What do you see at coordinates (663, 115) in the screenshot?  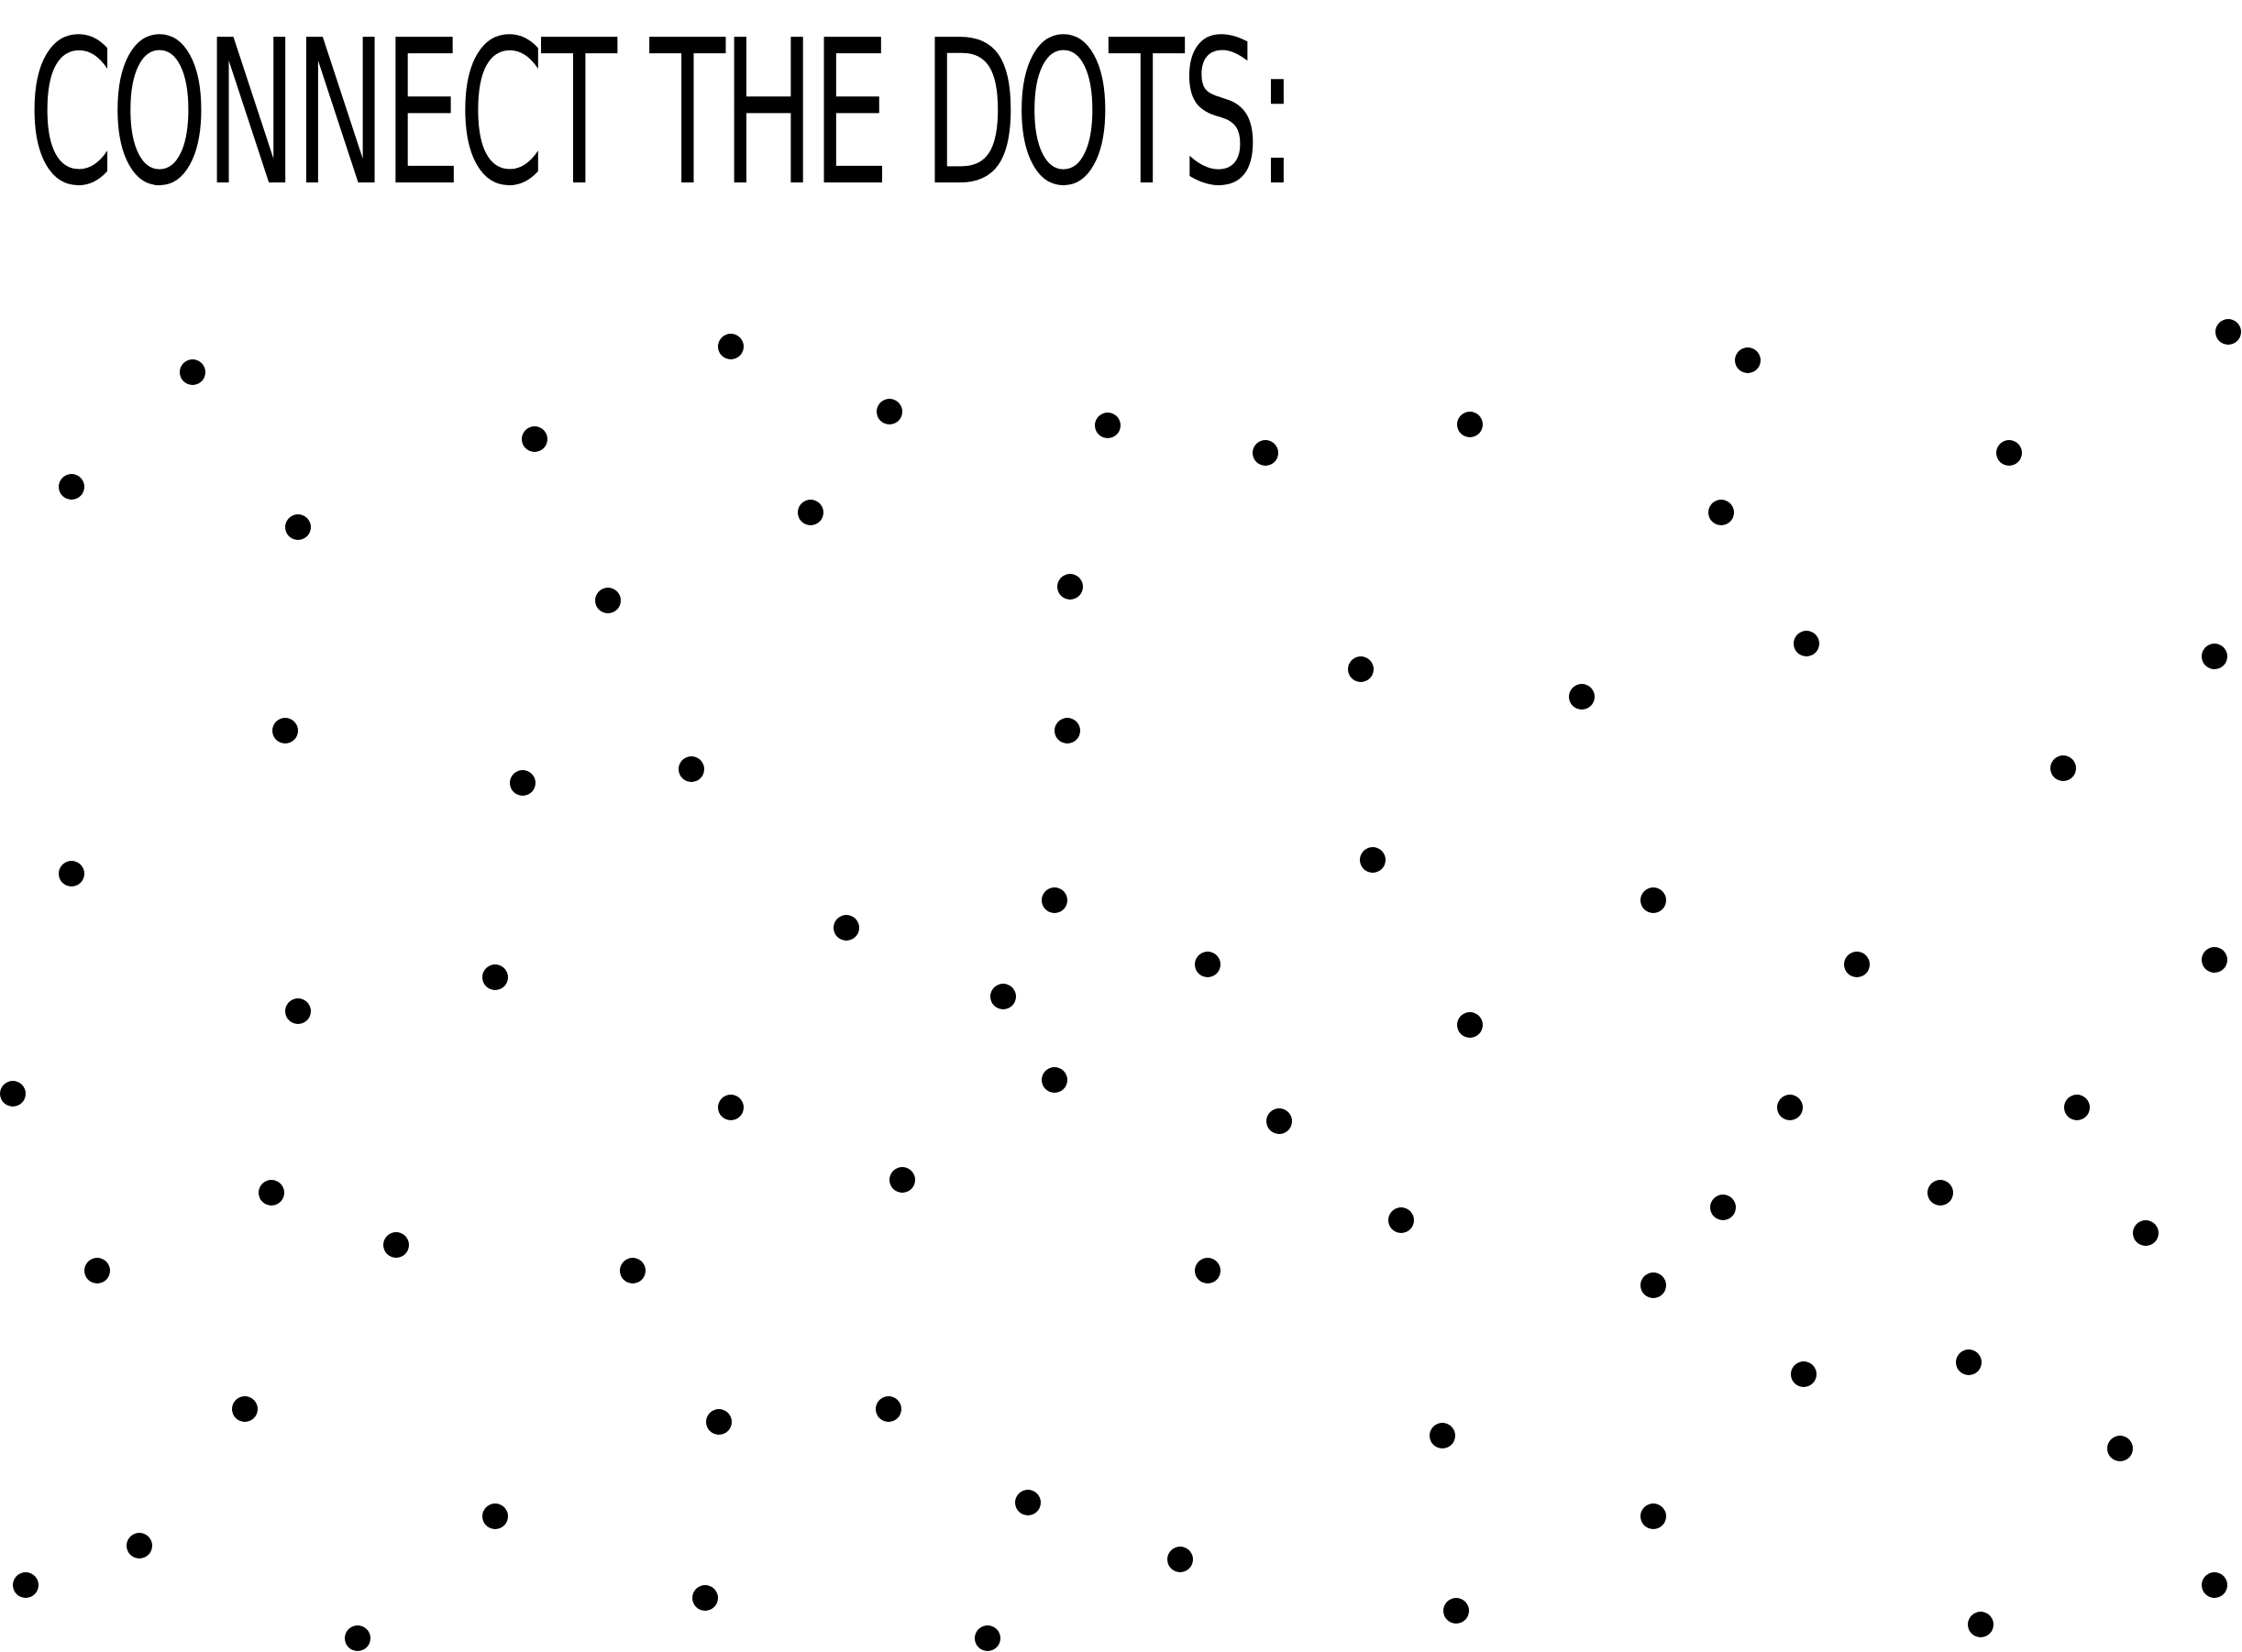 I see `page-title: CONNECT THE DOTS:` at bounding box center [663, 115].